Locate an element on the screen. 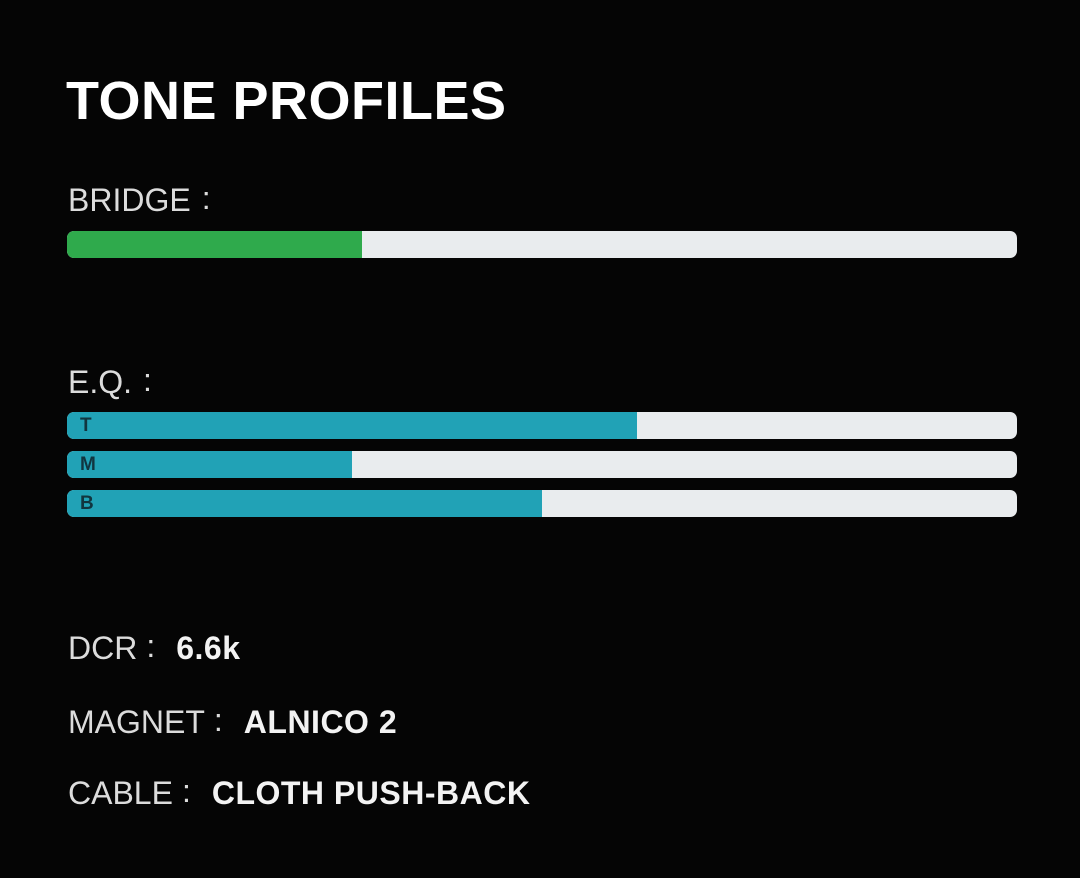  spec-row-cable: CABLE: CLOTH PUSH-BACK is located at coordinates (299, 792).